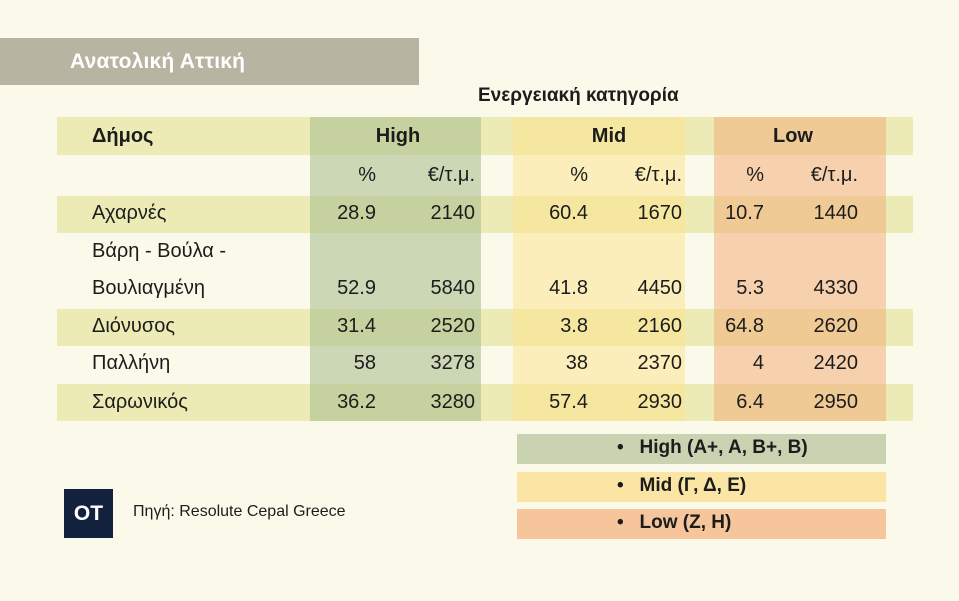 This screenshot has width=959, height=601. What do you see at coordinates (568, 288) in the screenshot?
I see `cell-pct: 41.8` at bounding box center [568, 288].